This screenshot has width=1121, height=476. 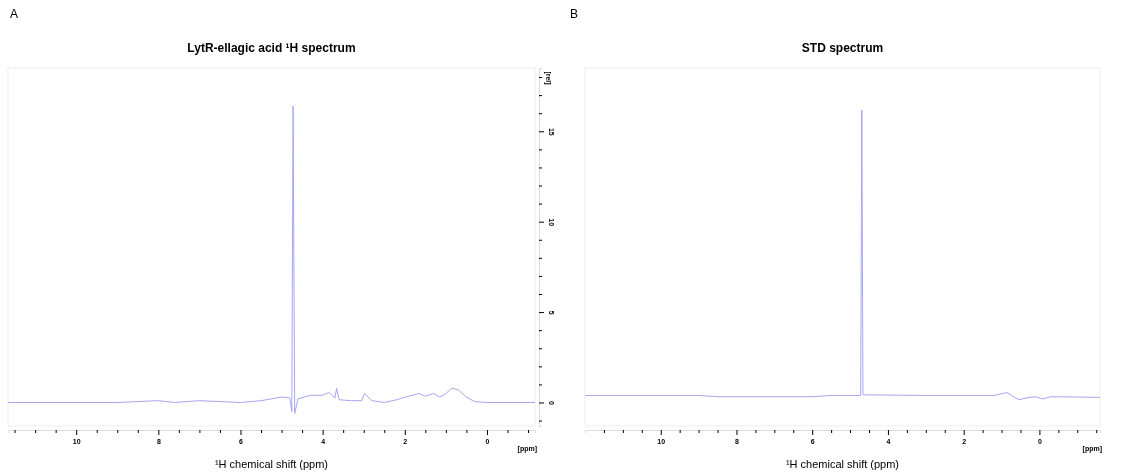 What do you see at coordinates (842, 48) in the screenshot?
I see `chart-title: STD spectrum` at bounding box center [842, 48].